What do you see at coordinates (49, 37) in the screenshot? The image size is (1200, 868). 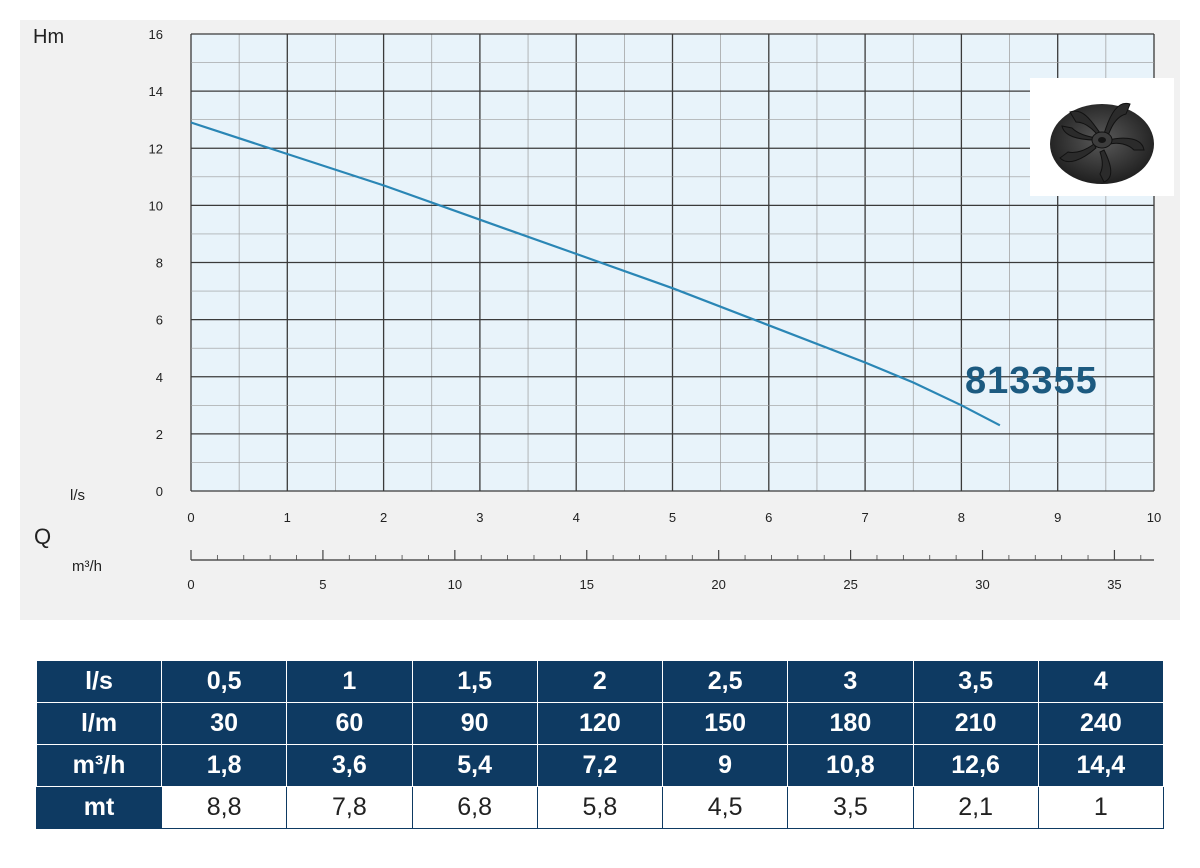 I see `y-axis-label: Hm` at bounding box center [49, 37].